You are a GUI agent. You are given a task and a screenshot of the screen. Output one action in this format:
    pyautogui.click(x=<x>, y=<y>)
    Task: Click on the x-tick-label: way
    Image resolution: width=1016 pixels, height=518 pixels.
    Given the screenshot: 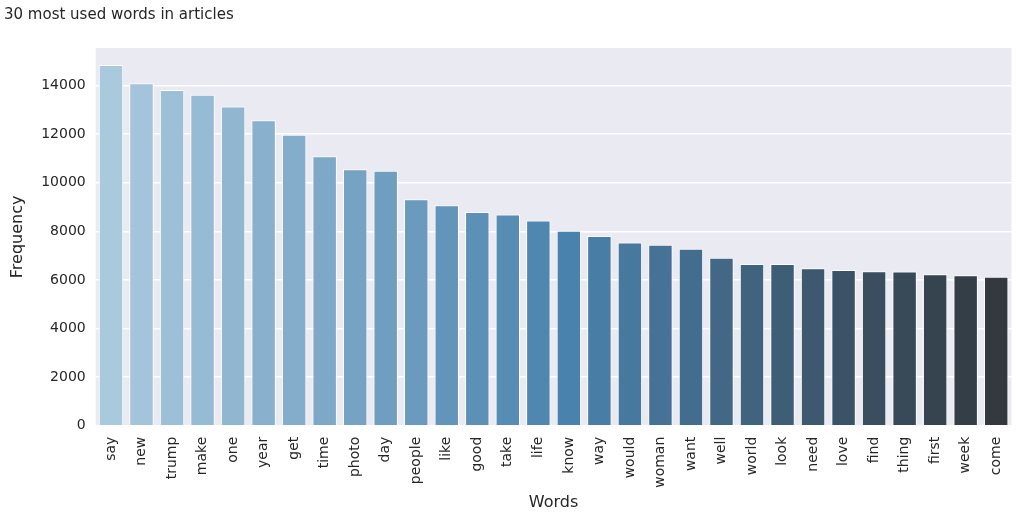 What is the action you would take?
    pyautogui.click(x=598, y=451)
    